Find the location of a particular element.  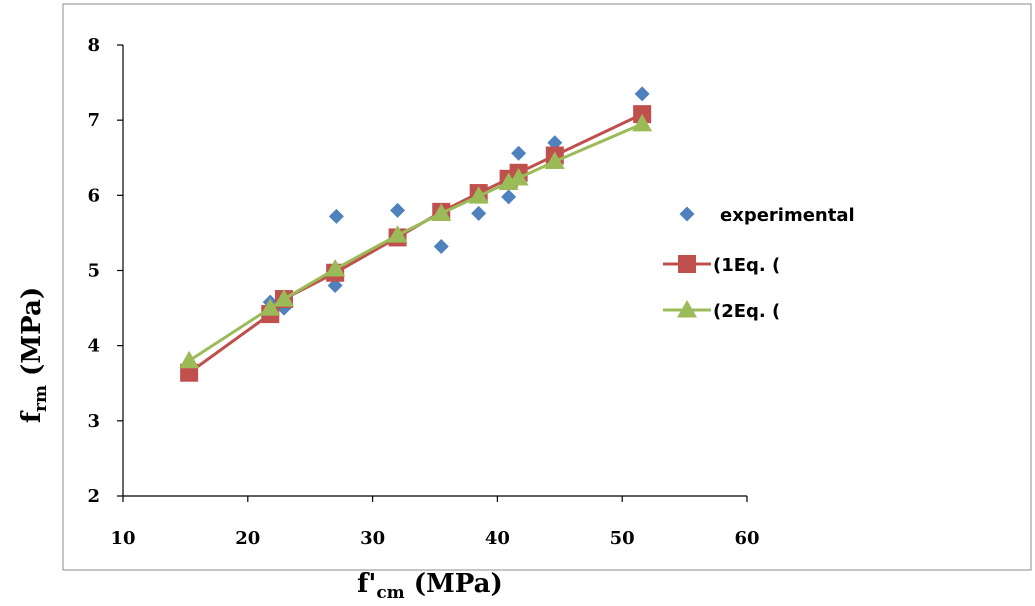

legend-item-3: (2Eq. ( is located at coordinates (721, 311).